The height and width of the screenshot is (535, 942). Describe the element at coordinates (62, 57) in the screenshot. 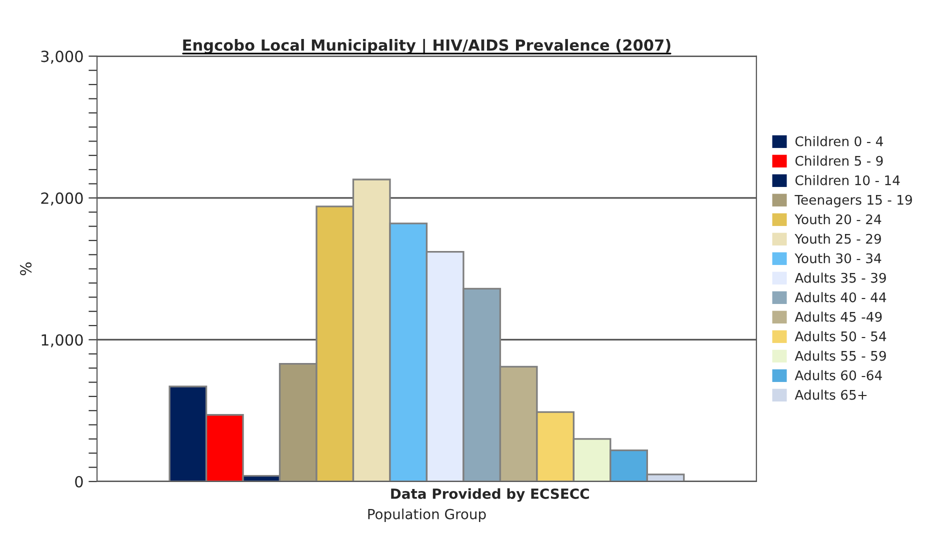

I see `y-tick-label: 3,000` at that location.